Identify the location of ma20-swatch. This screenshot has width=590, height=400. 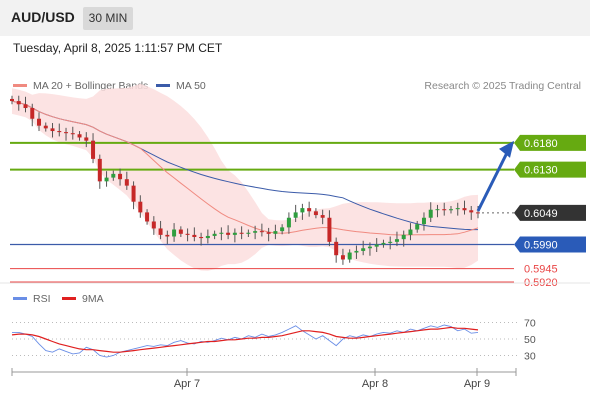
(20, 85).